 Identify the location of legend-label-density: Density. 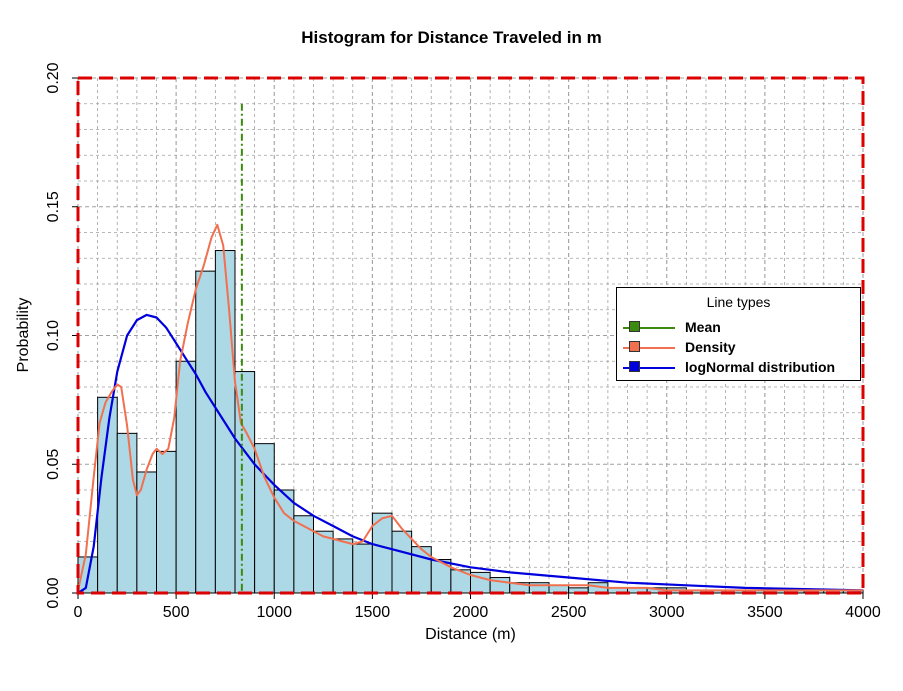
(710, 347).